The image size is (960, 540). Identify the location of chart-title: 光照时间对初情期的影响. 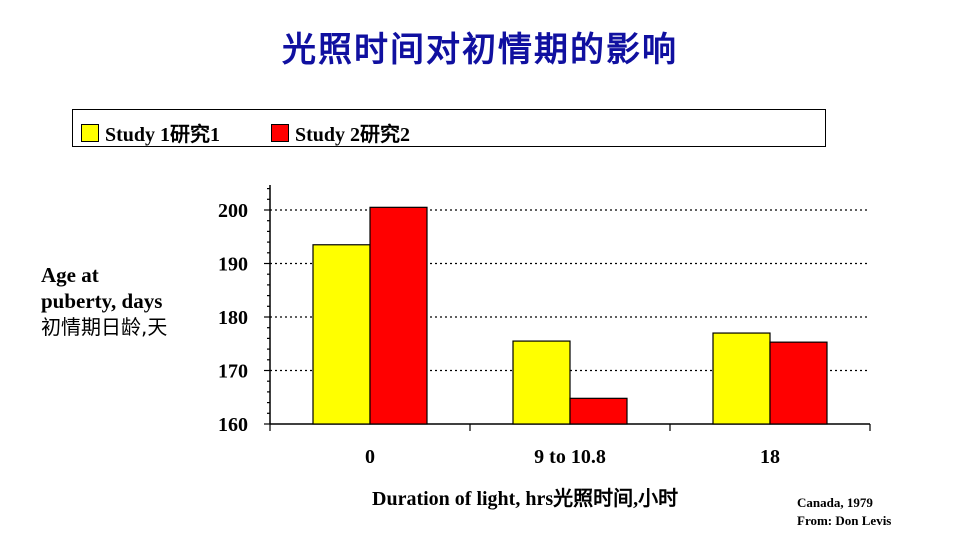
(480, 50).